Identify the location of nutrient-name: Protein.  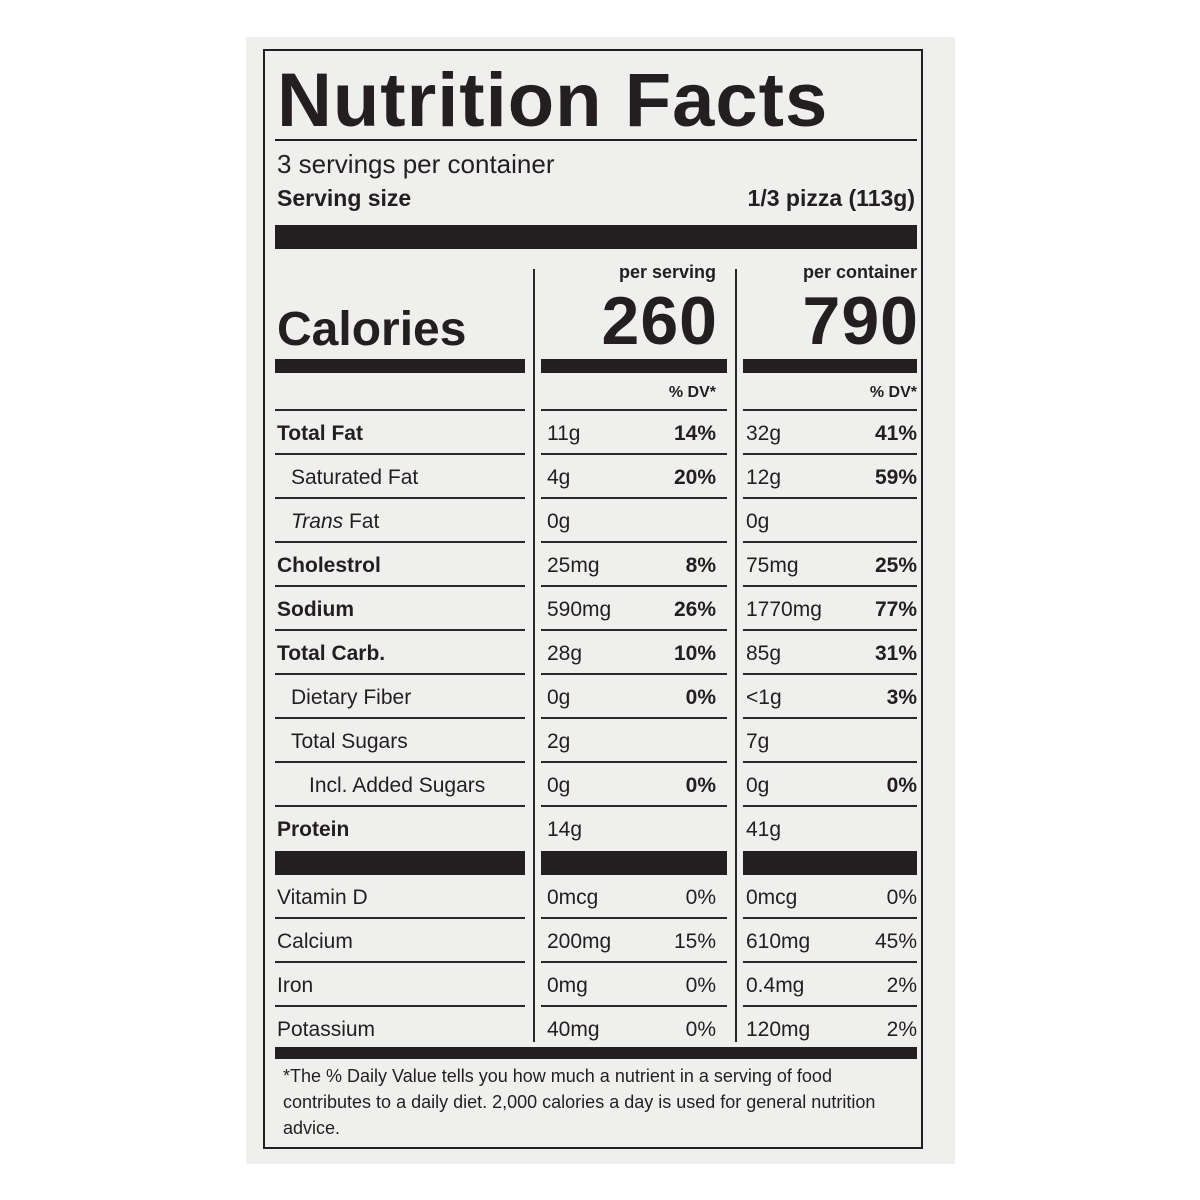
(313, 829).